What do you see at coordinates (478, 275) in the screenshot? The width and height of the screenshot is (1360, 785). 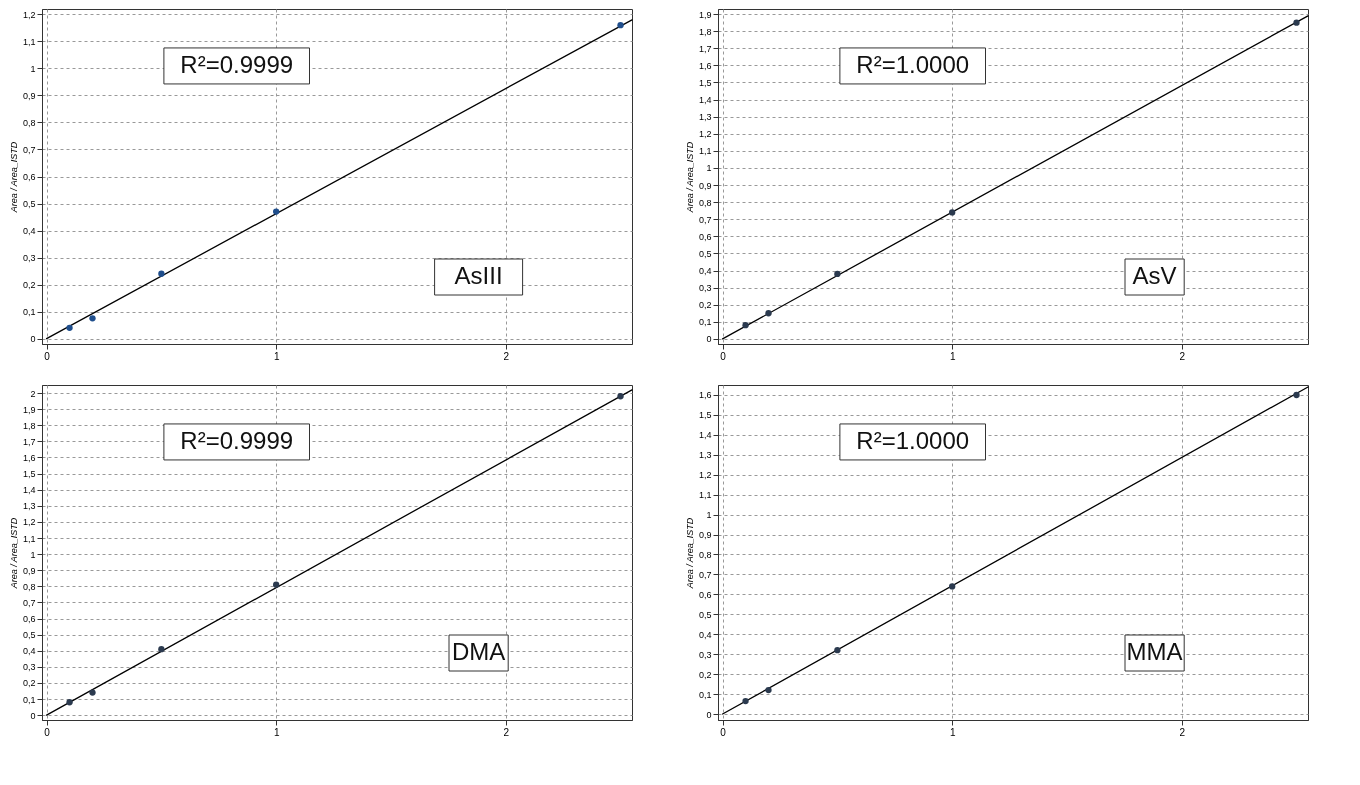 I see `annotation: AsIII` at bounding box center [478, 275].